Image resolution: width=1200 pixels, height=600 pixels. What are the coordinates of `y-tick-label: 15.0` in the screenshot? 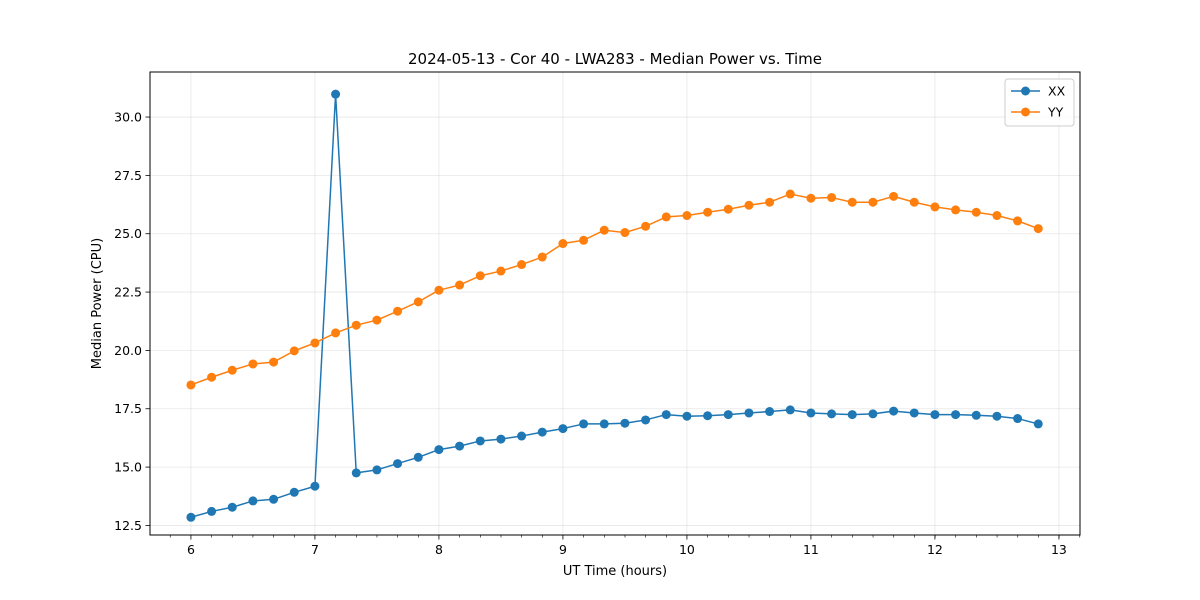 It's located at (128, 467).